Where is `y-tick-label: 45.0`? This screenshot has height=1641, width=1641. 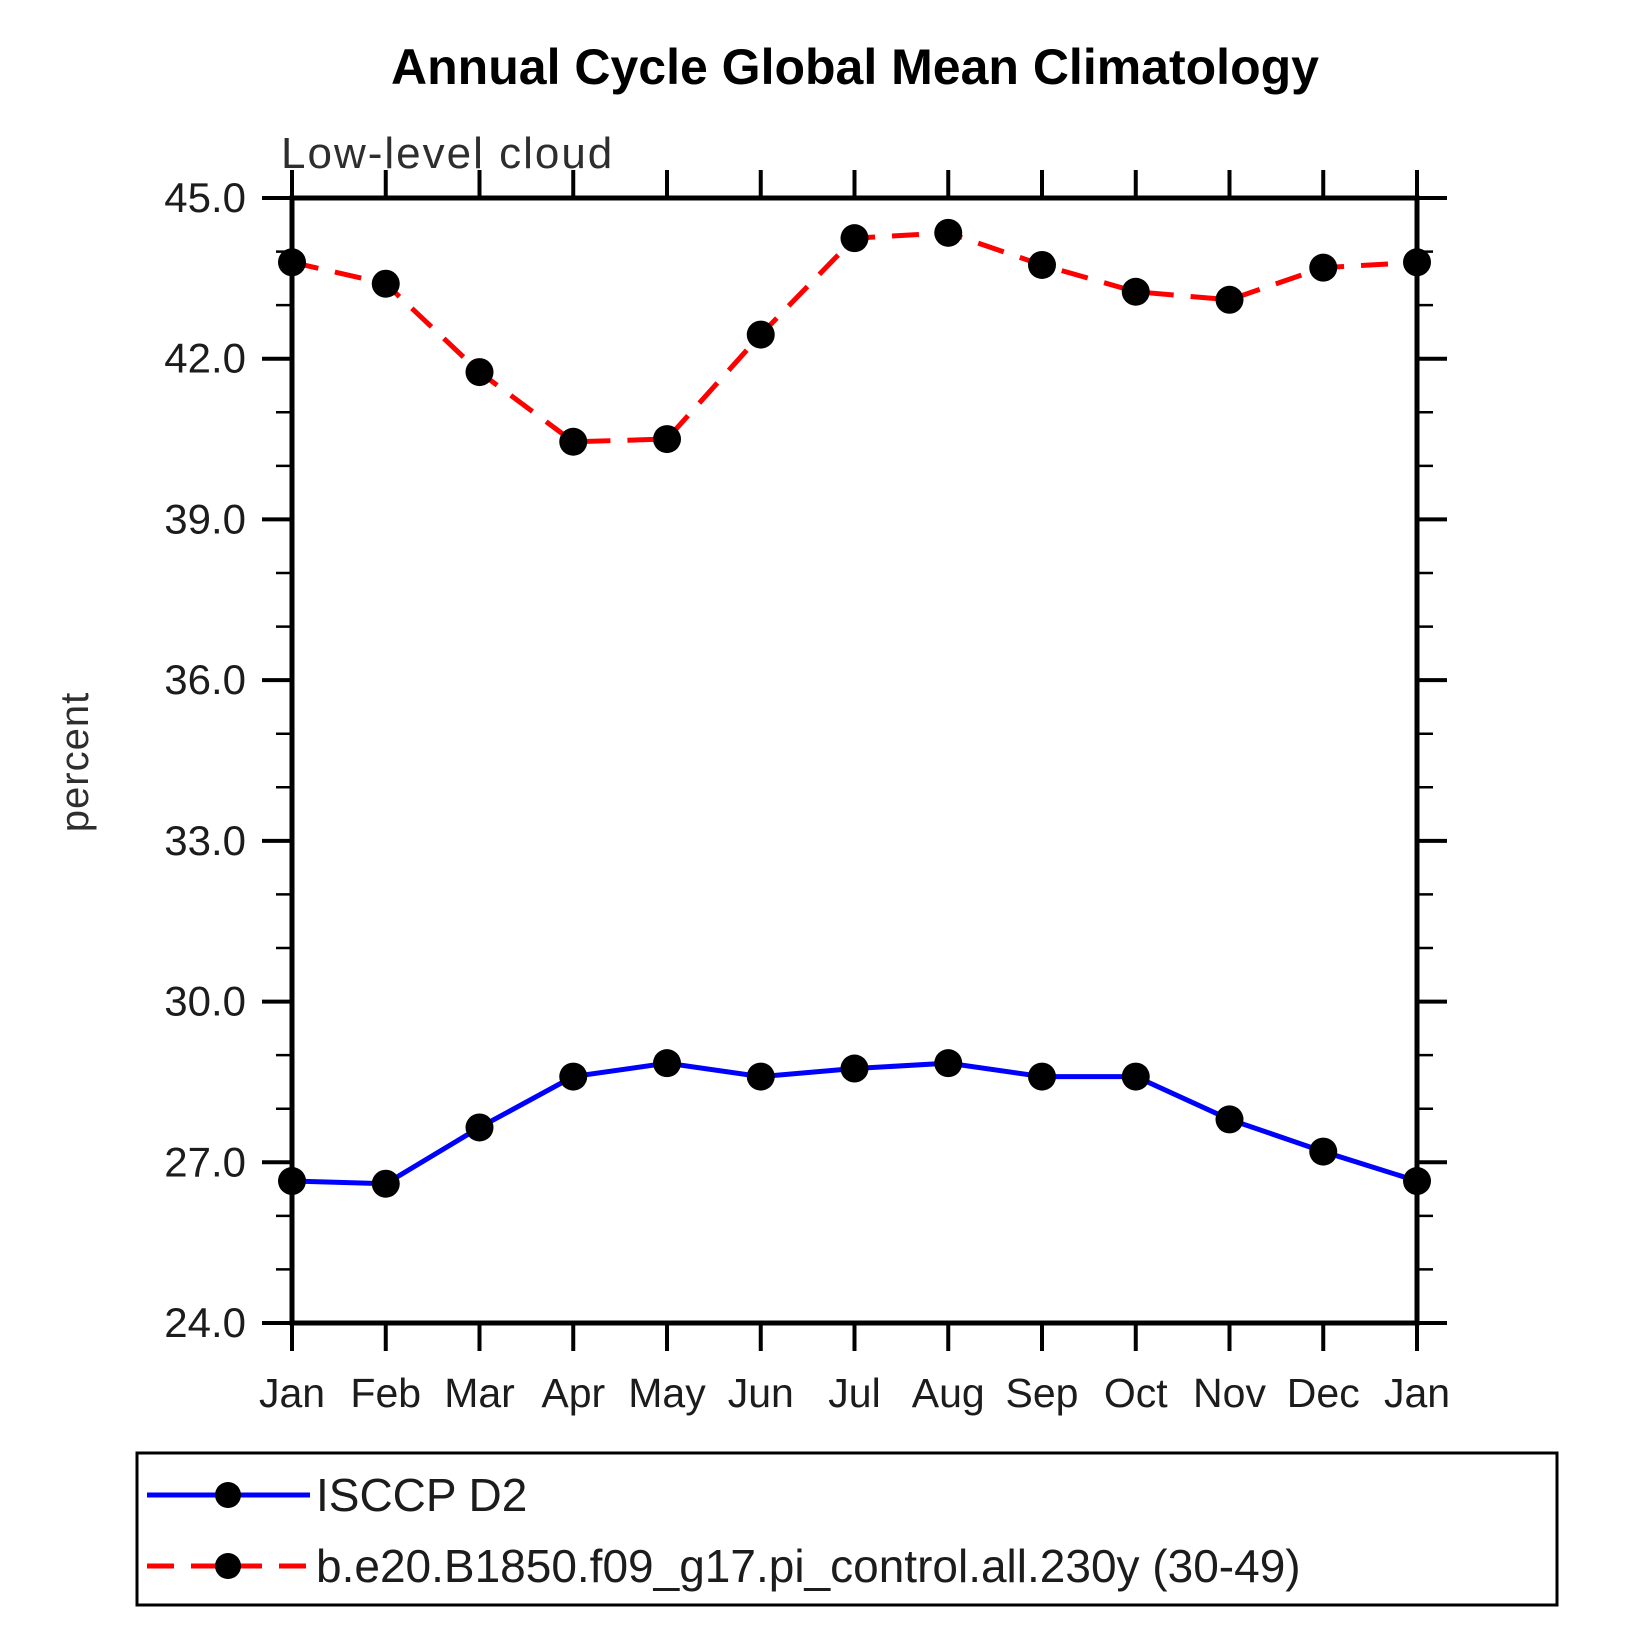 y-tick-label: 45.0 is located at coordinates (205, 197).